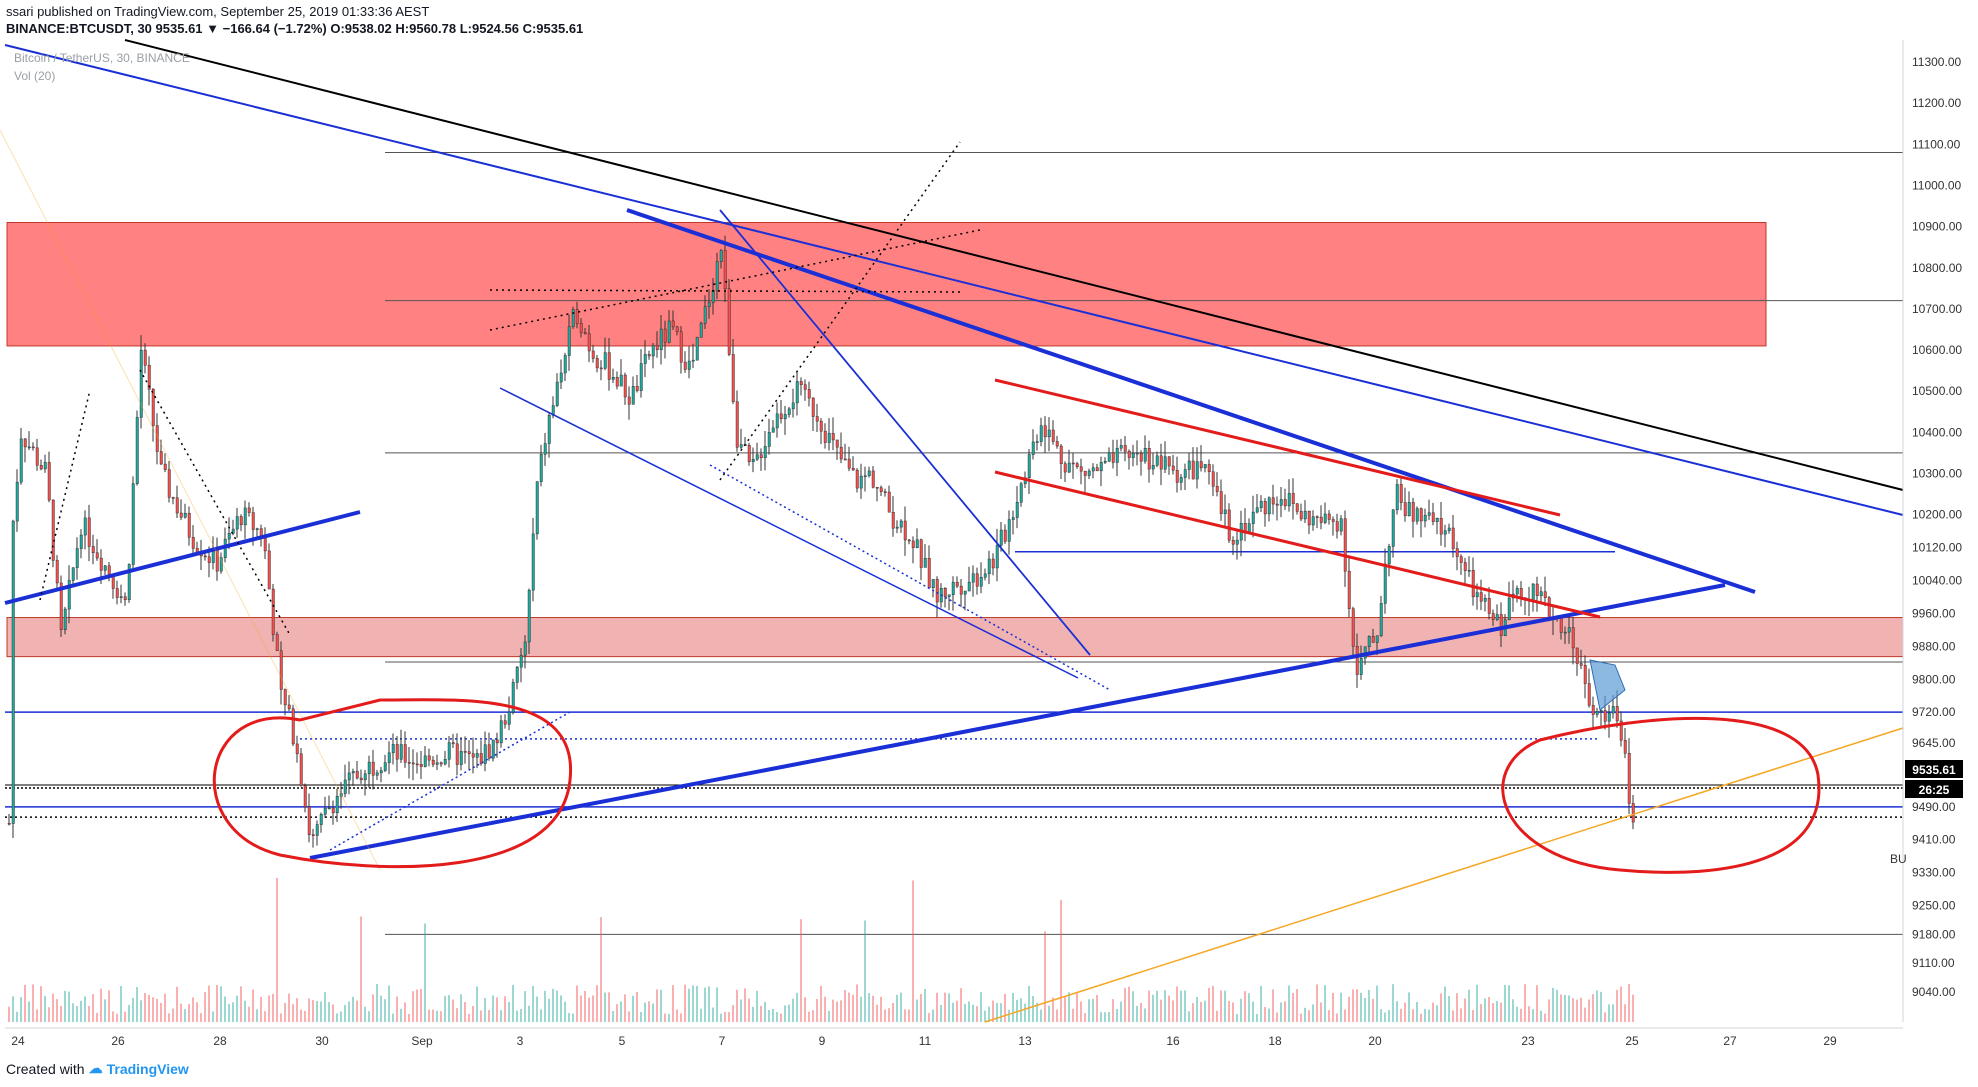  Describe the element at coordinates (95, 1068) in the screenshot. I see `tradingview-logo-icon: ☁` at that location.